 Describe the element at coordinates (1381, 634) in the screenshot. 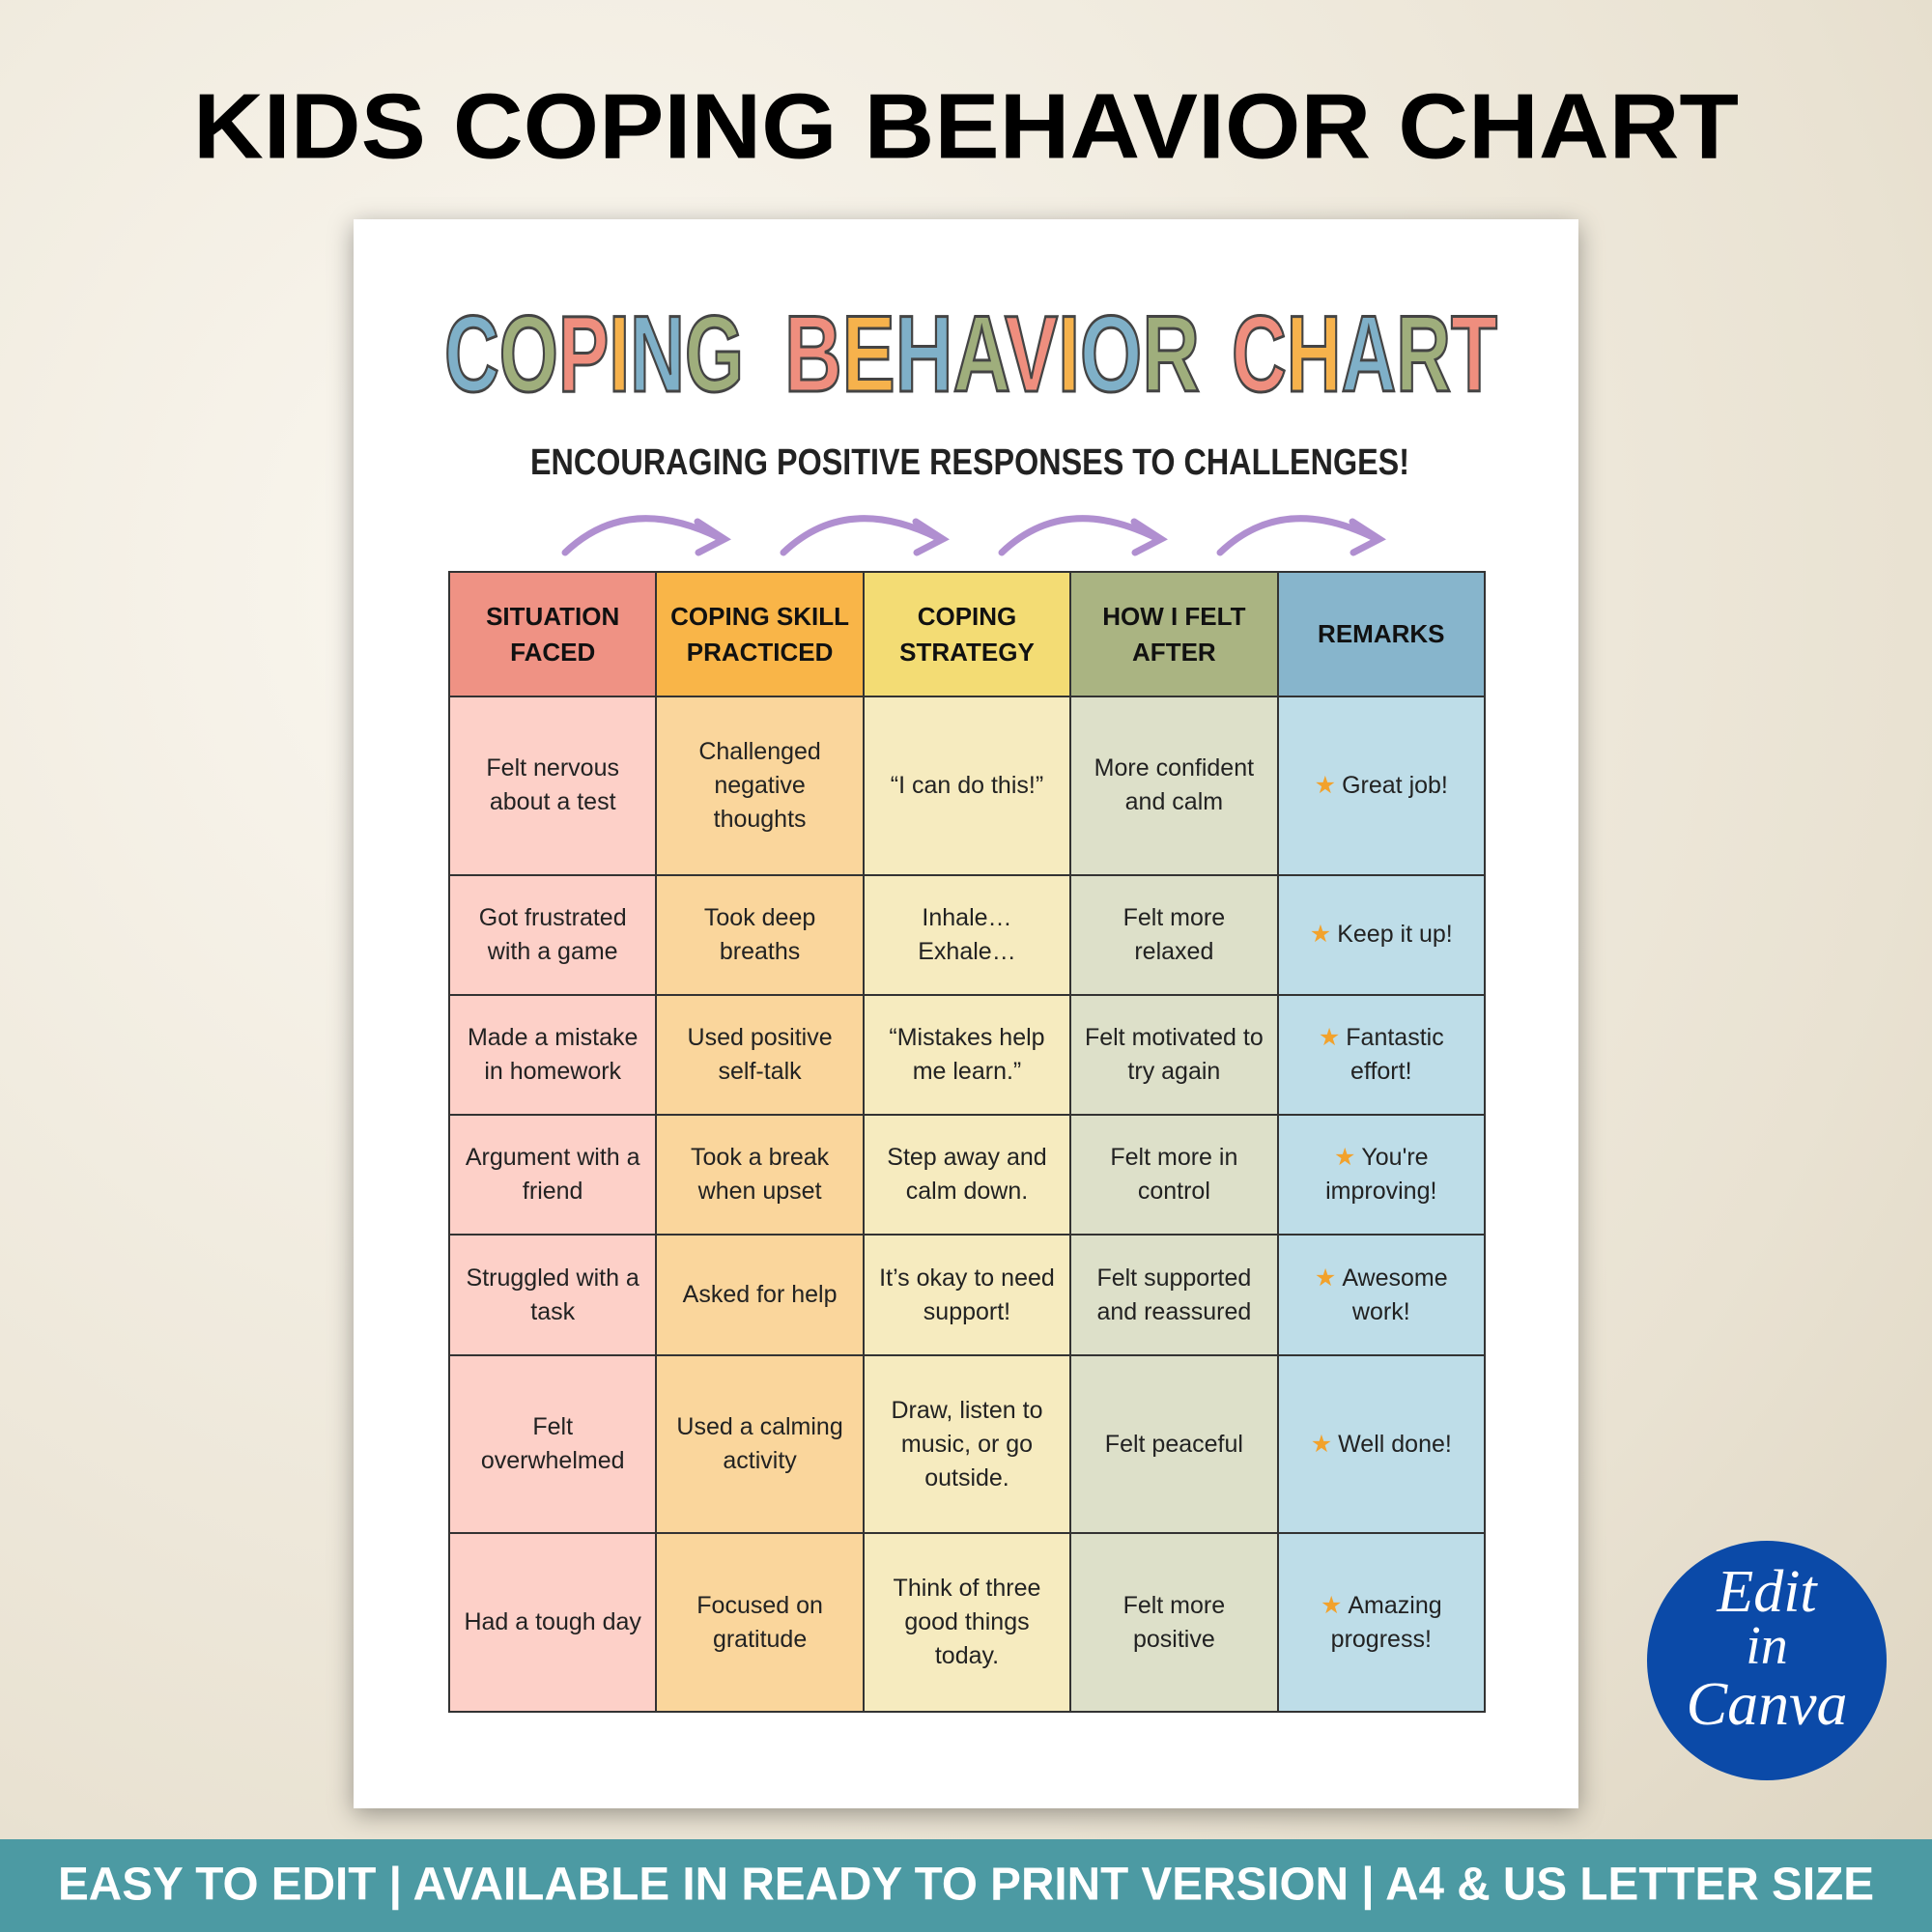

I see `column-header: REMARKS` at that location.